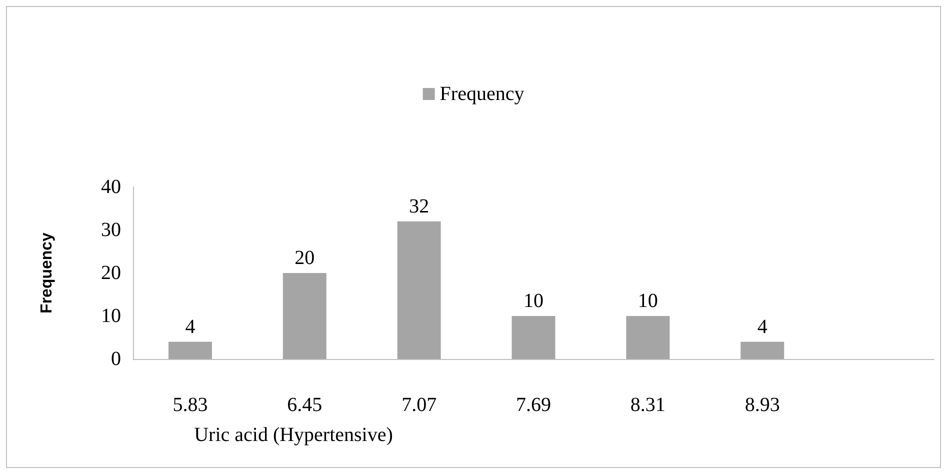 This screenshot has height=474, width=949. What do you see at coordinates (111, 230) in the screenshot?
I see `y-tick-label: 30` at bounding box center [111, 230].